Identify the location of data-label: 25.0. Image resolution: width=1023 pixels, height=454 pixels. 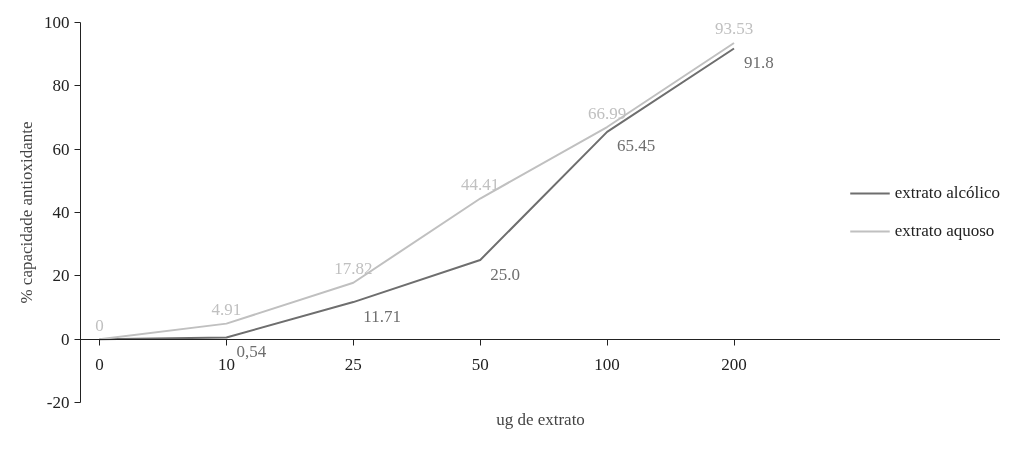
(505, 274).